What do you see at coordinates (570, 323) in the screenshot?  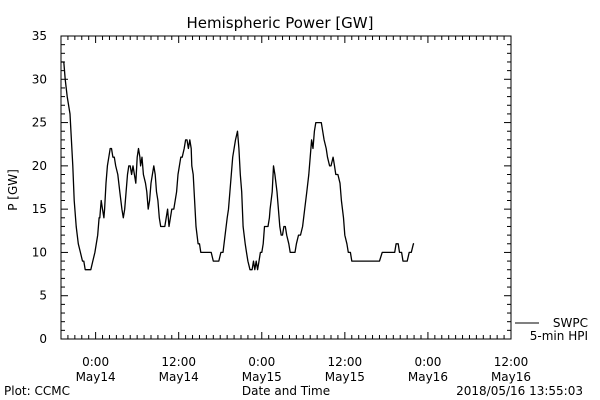 I see `legend-entry: SWPC` at bounding box center [570, 323].